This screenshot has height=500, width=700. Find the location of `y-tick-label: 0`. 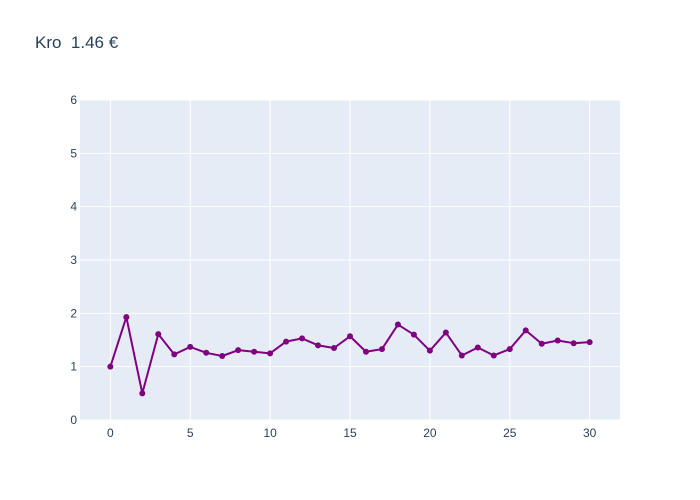

y-tick-label: 0 is located at coordinates (73, 420).